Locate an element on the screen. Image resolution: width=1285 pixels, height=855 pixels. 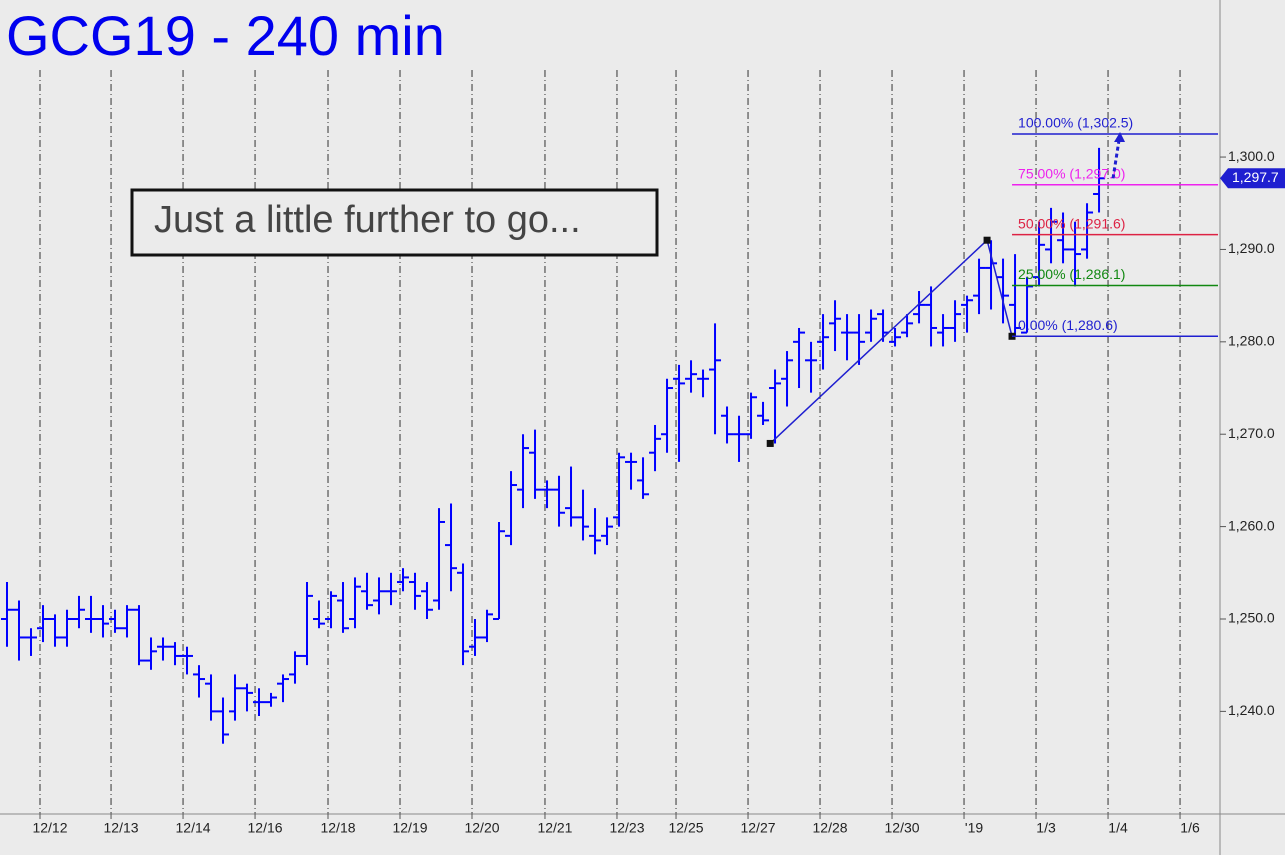
y-tick-label: 1,270.0 is located at coordinates (1251, 433).